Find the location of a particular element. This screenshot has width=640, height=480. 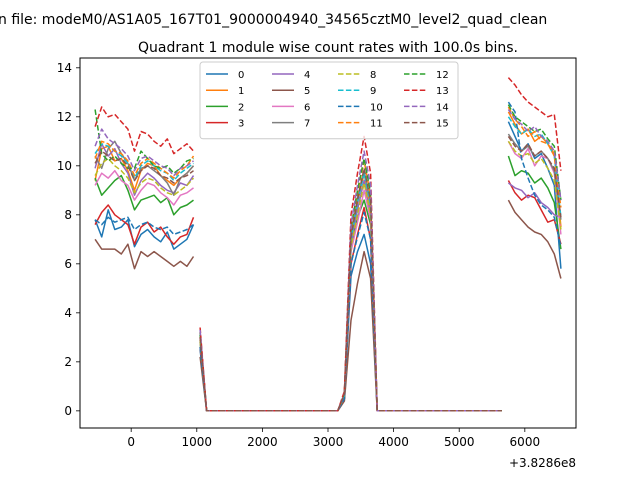

x-tick-label-6: 6000 is located at coordinates (525, 442).